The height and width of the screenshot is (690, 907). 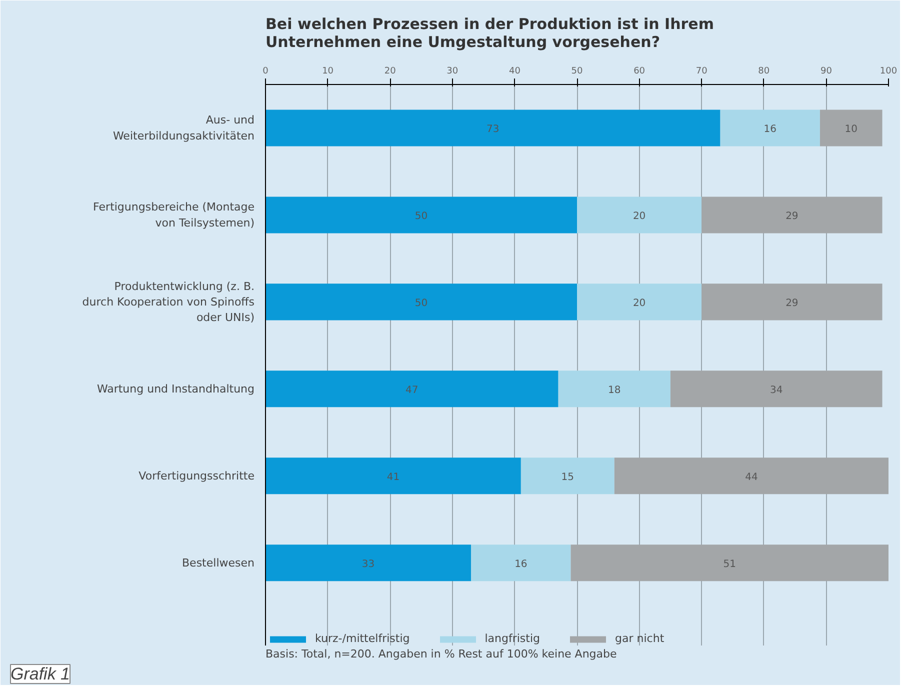 I want to click on data-label: 33, so click(x=368, y=564).